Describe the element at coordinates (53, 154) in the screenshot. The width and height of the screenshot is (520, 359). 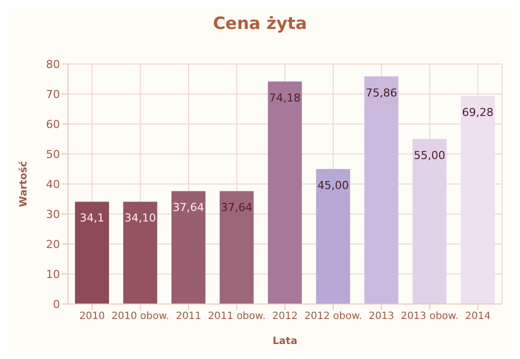
I see `y-tick-label: 50` at that location.